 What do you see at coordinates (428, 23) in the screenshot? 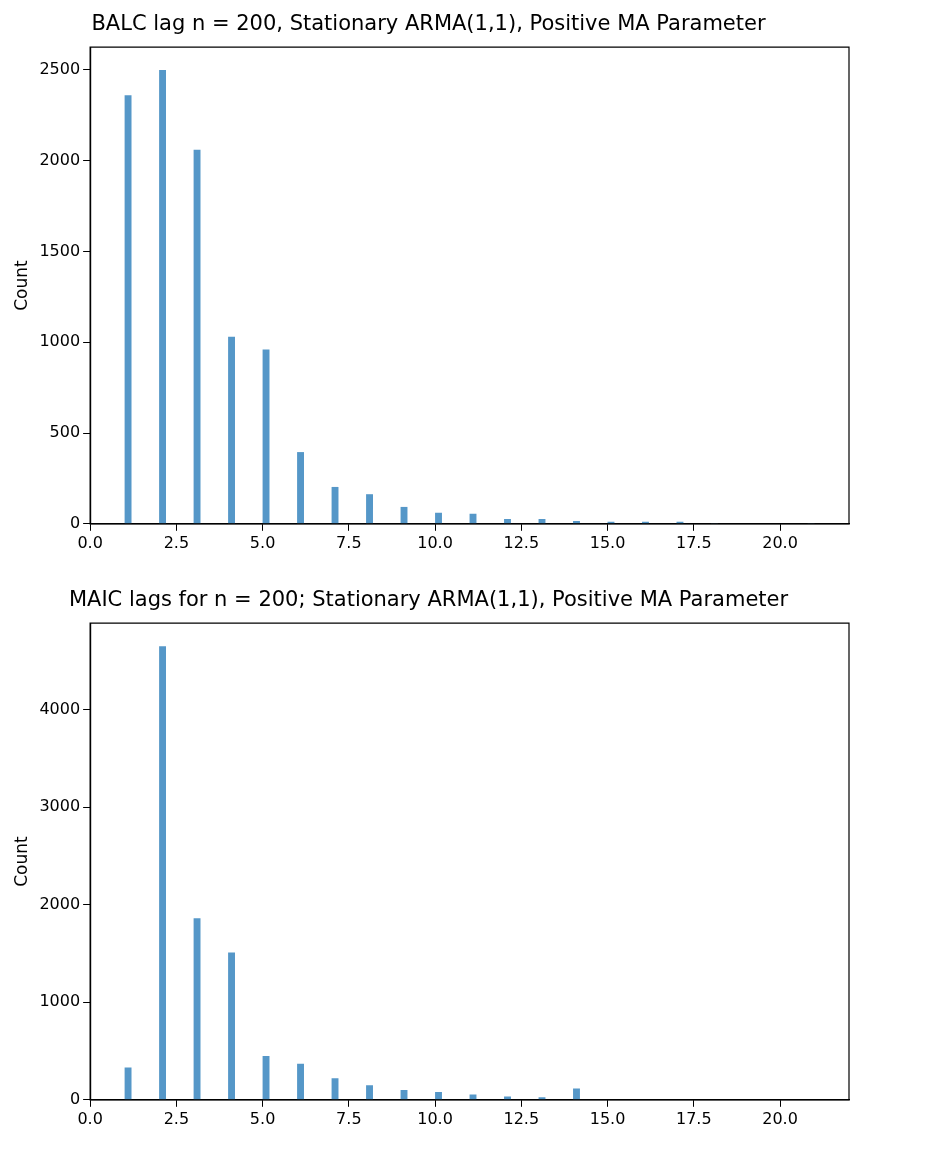
I see `chart-title: BALC lag n = 200, Stationary ARMA(1,1), Positive MA Parameter` at bounding box center [428, 23].